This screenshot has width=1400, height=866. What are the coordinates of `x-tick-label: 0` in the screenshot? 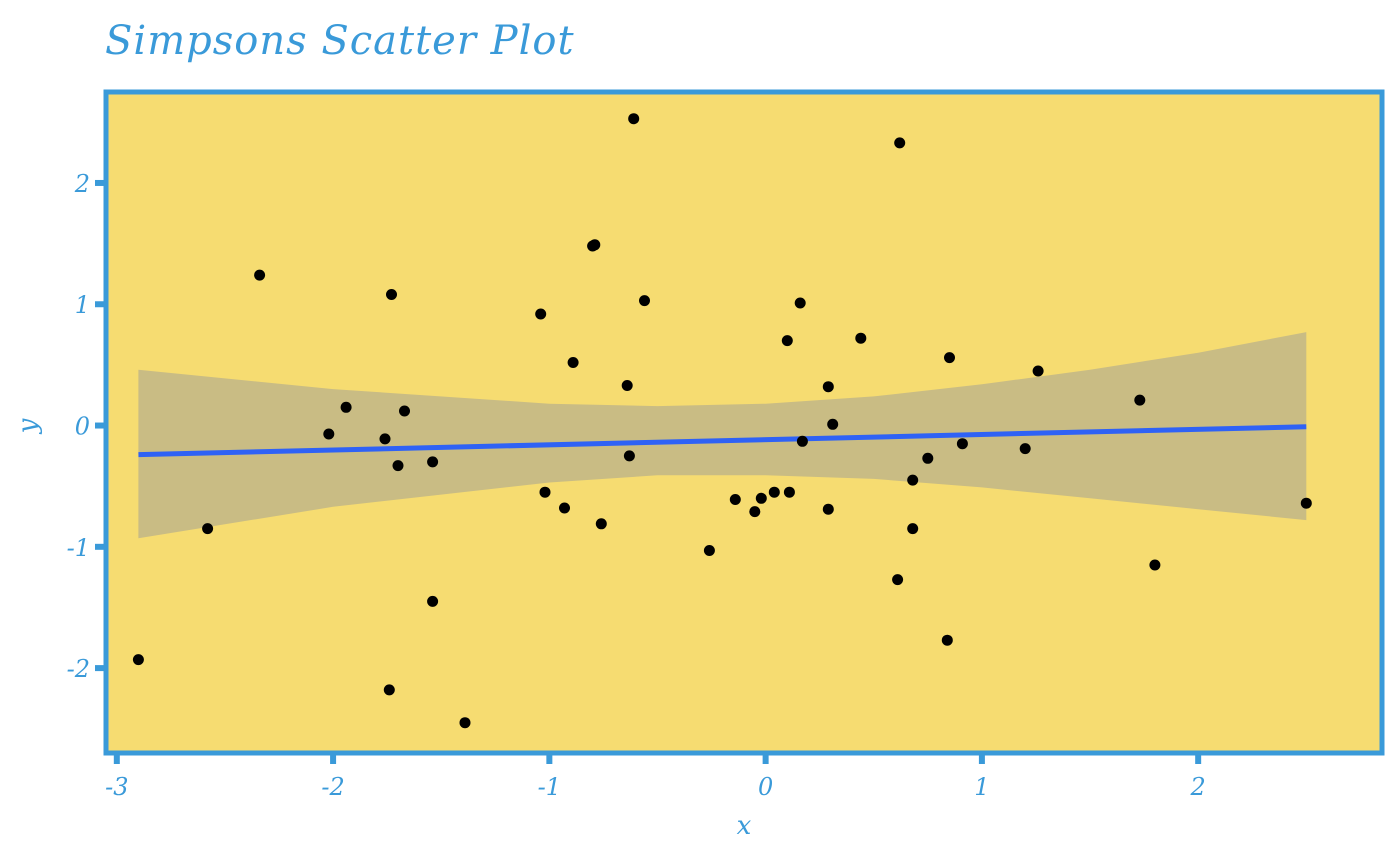 It's located at (765, 787).